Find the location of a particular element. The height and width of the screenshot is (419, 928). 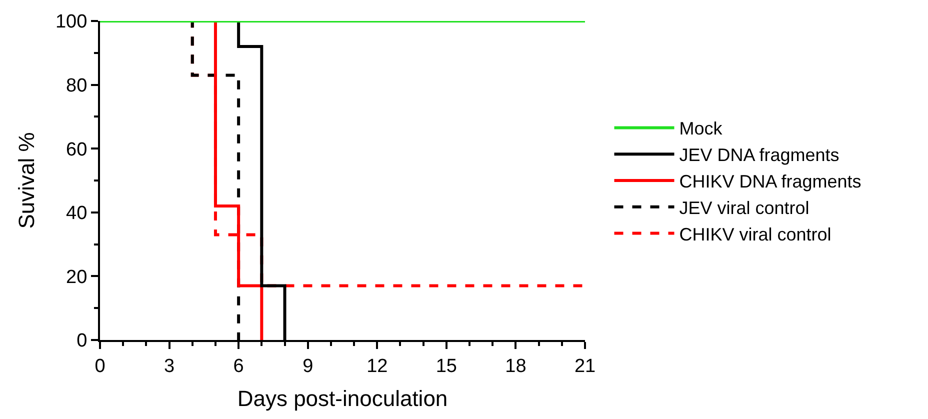

legend-label: Mock is located at coordinates (701, 128).